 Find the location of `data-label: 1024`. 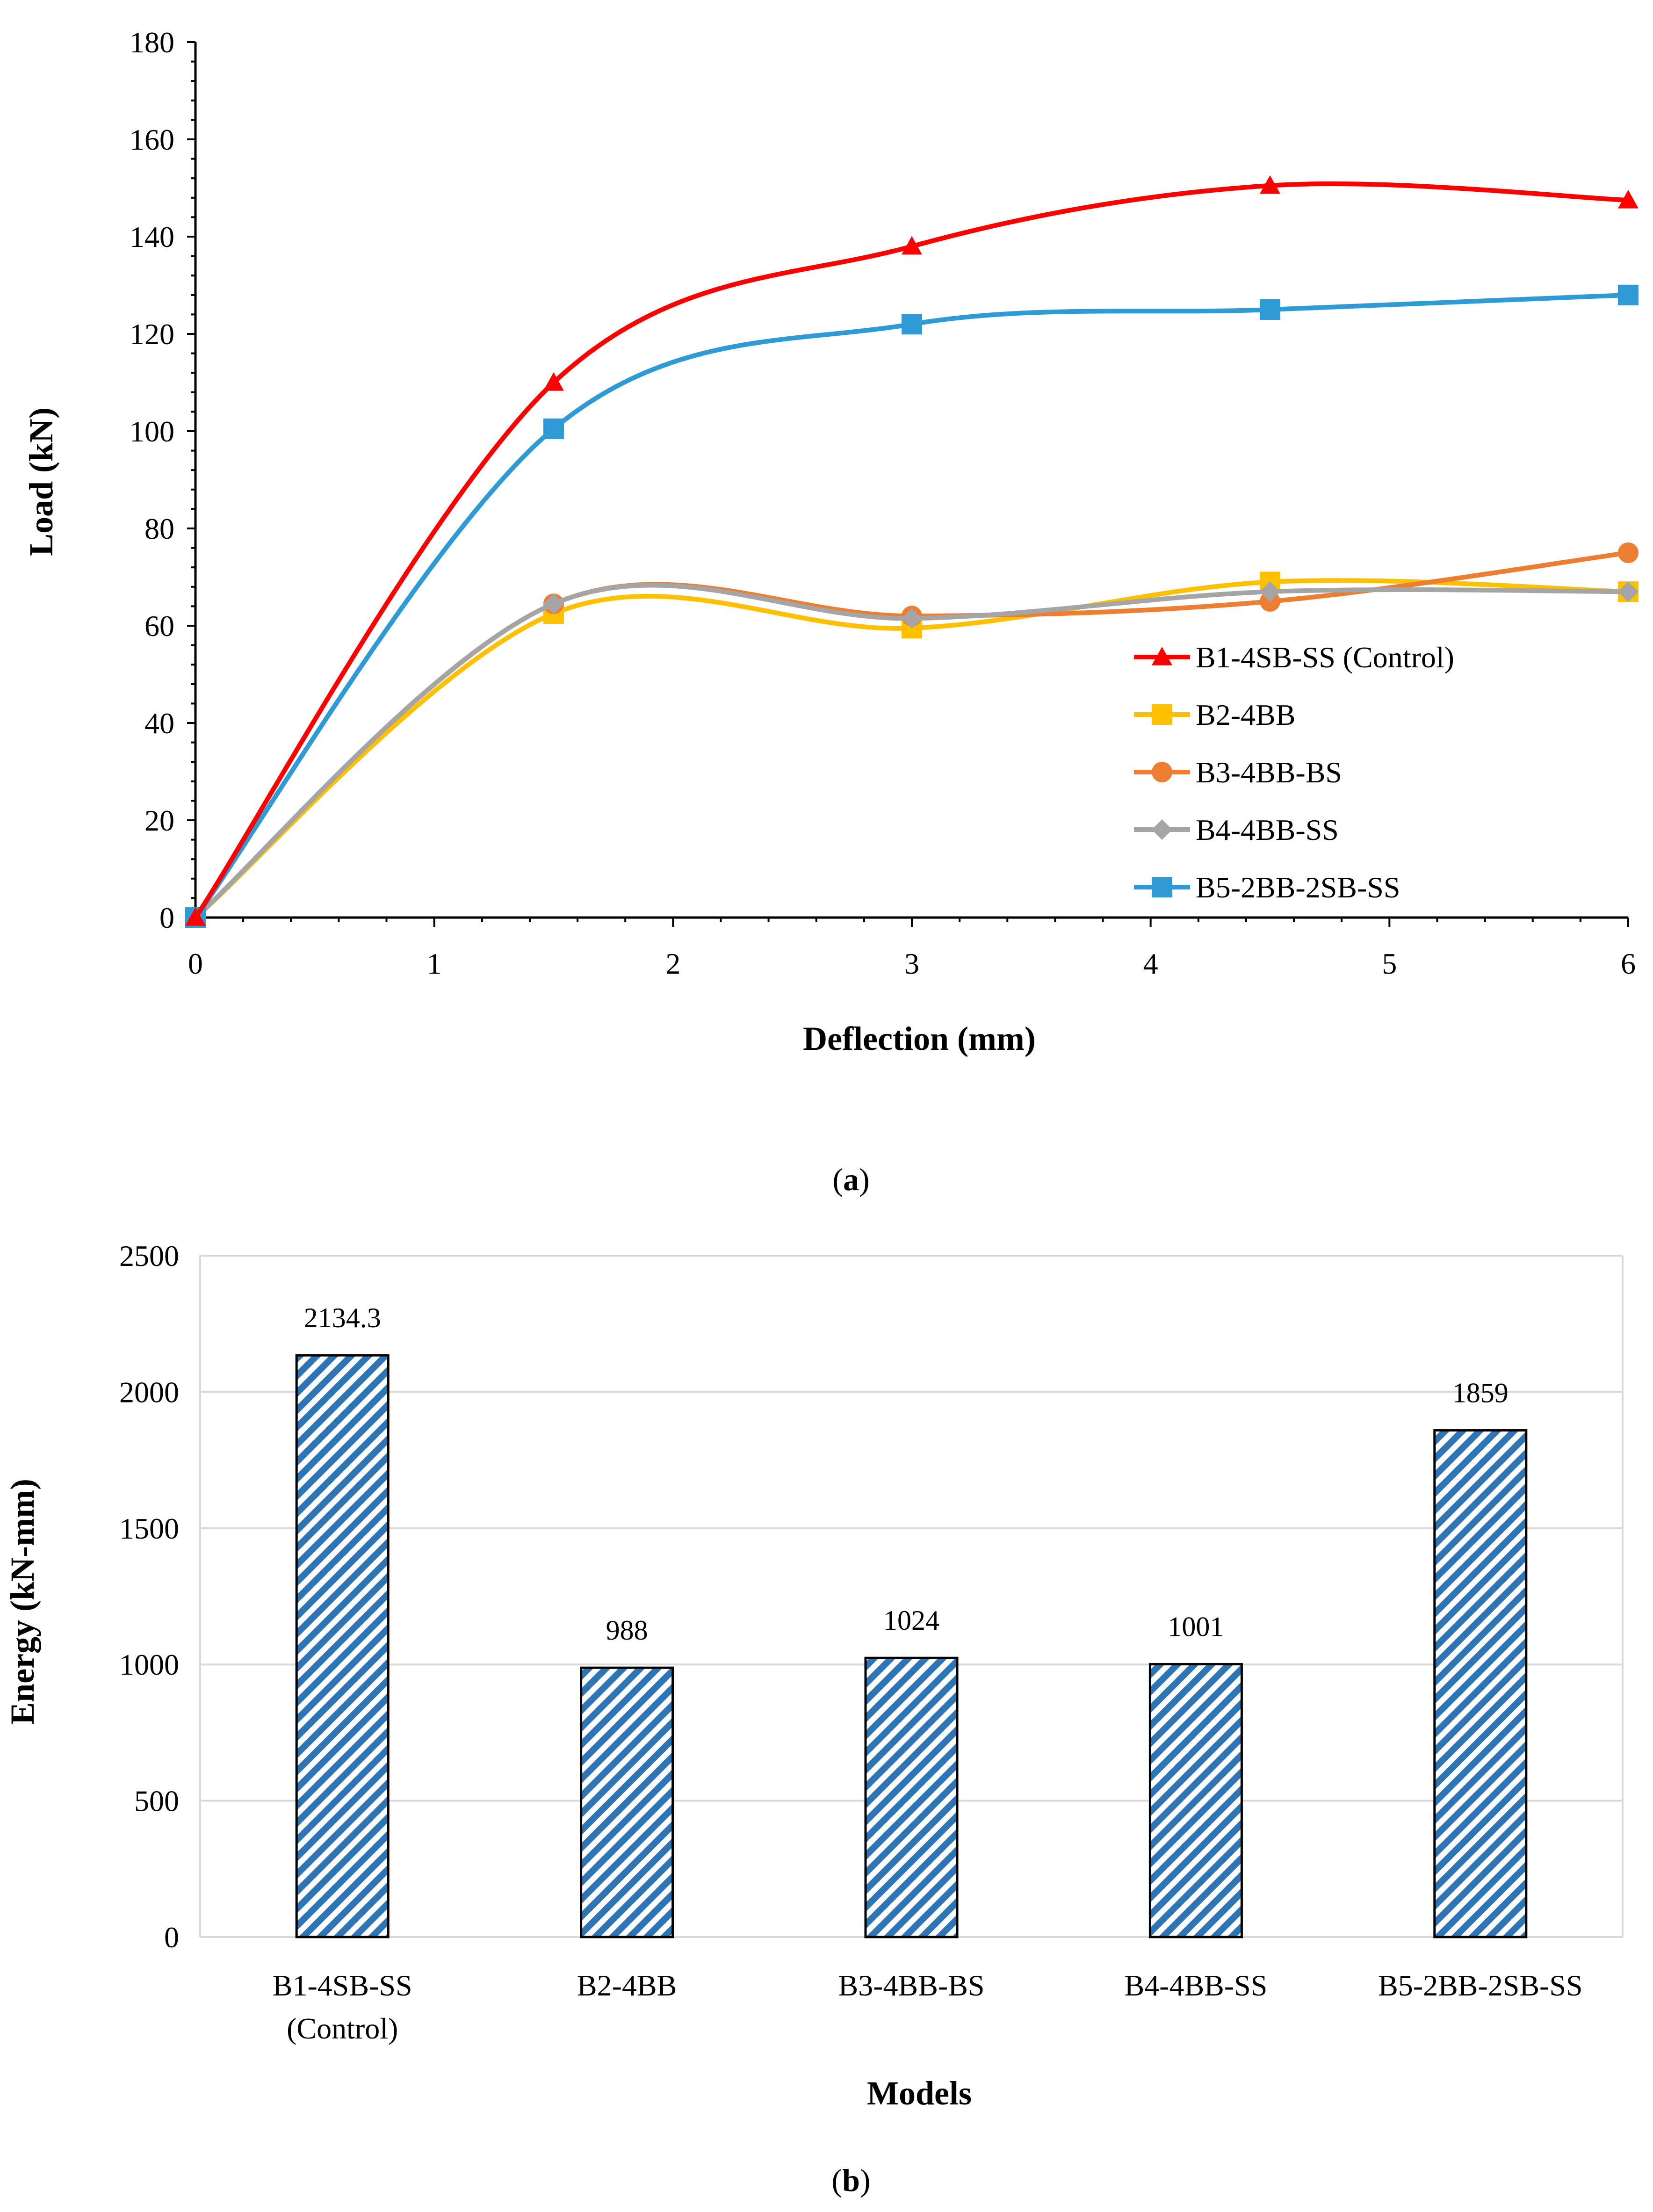

data-label: 1024 is located at coordinates (911, 1620).